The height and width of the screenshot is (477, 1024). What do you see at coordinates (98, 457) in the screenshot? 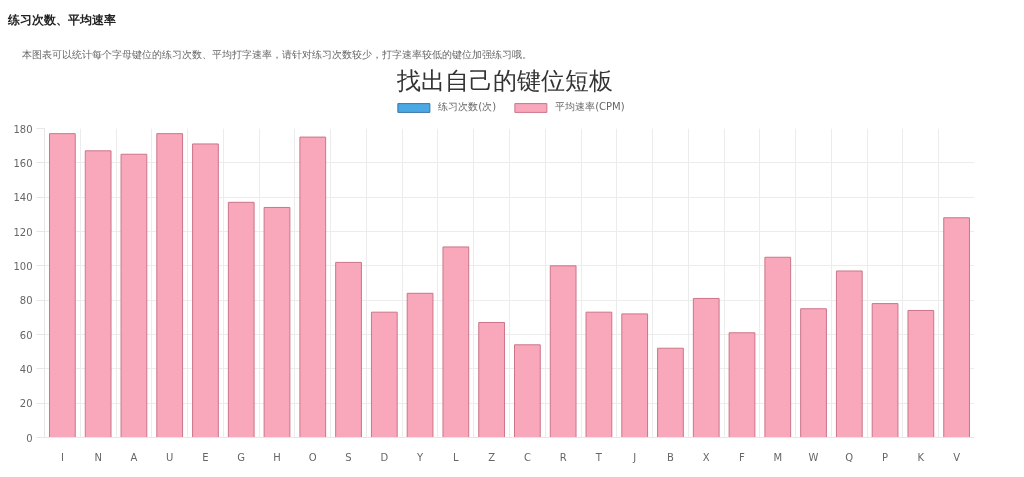
I see `x-tick-label: N` at bounding box center [98, 457].